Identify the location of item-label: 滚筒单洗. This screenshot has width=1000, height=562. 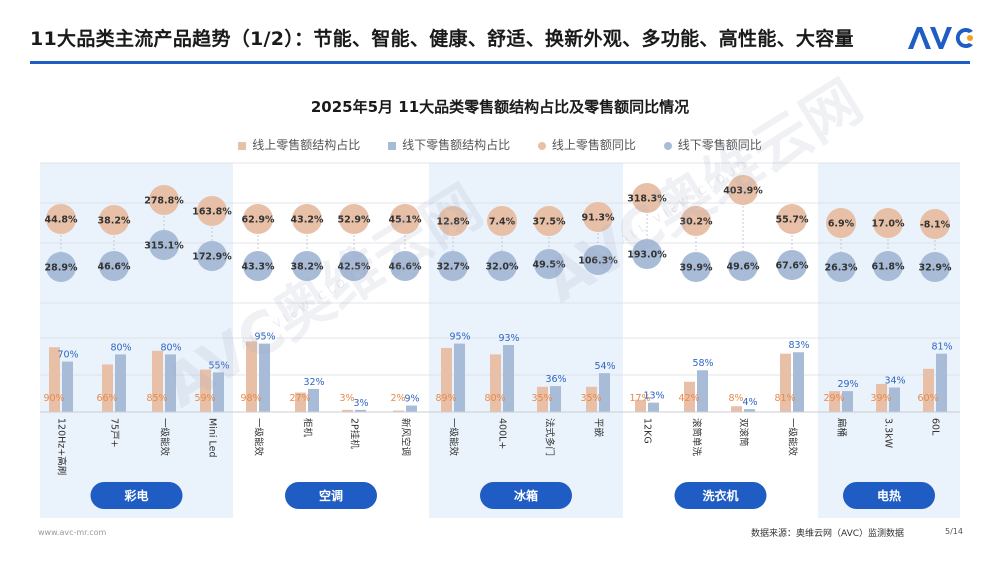
(697, 437).